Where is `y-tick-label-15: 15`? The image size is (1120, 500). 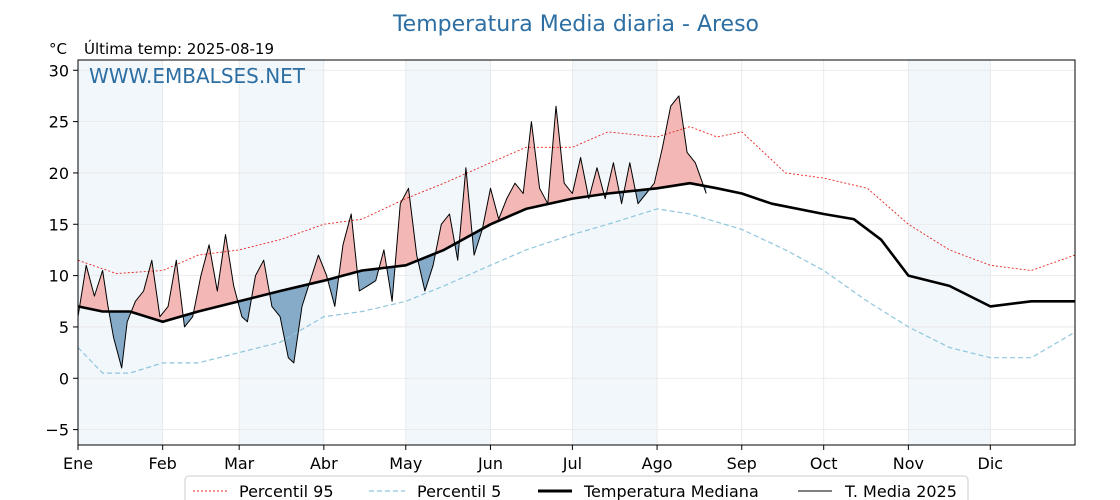
y-tick-label-15: 15 is located at coordinates (59, 224).